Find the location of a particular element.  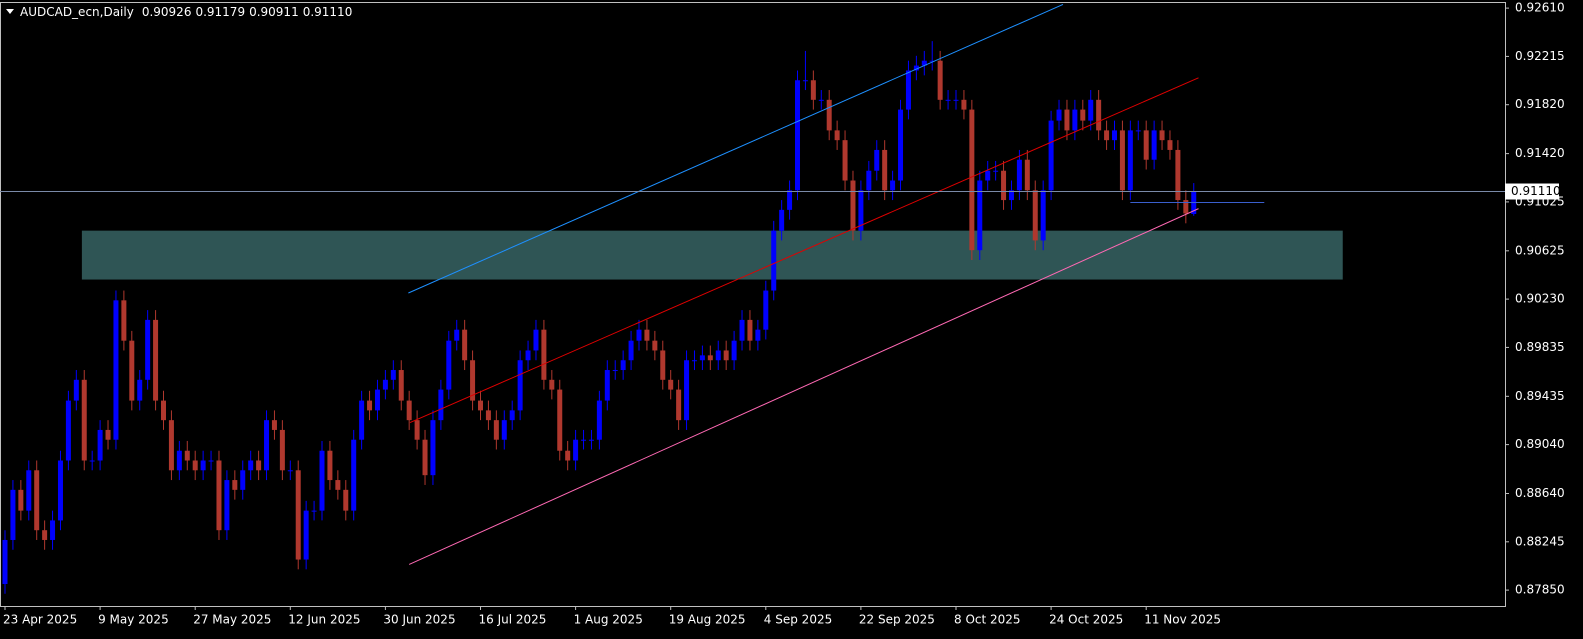

x-tick-label: 19 Aug 2025 is located at coordinates (707, 620).